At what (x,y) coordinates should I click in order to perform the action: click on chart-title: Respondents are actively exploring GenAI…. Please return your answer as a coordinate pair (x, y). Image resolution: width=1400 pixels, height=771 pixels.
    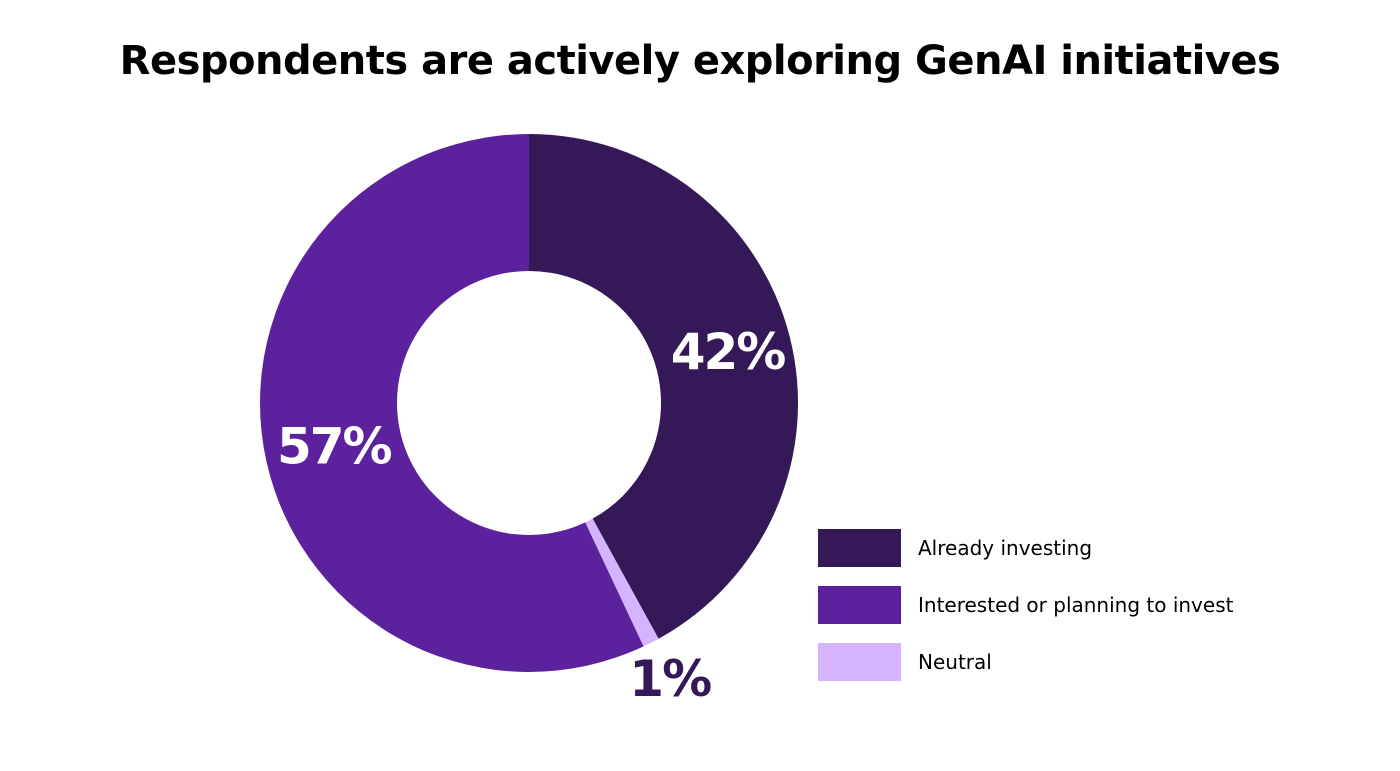
    Looking at the image, I should click on (700, 61).